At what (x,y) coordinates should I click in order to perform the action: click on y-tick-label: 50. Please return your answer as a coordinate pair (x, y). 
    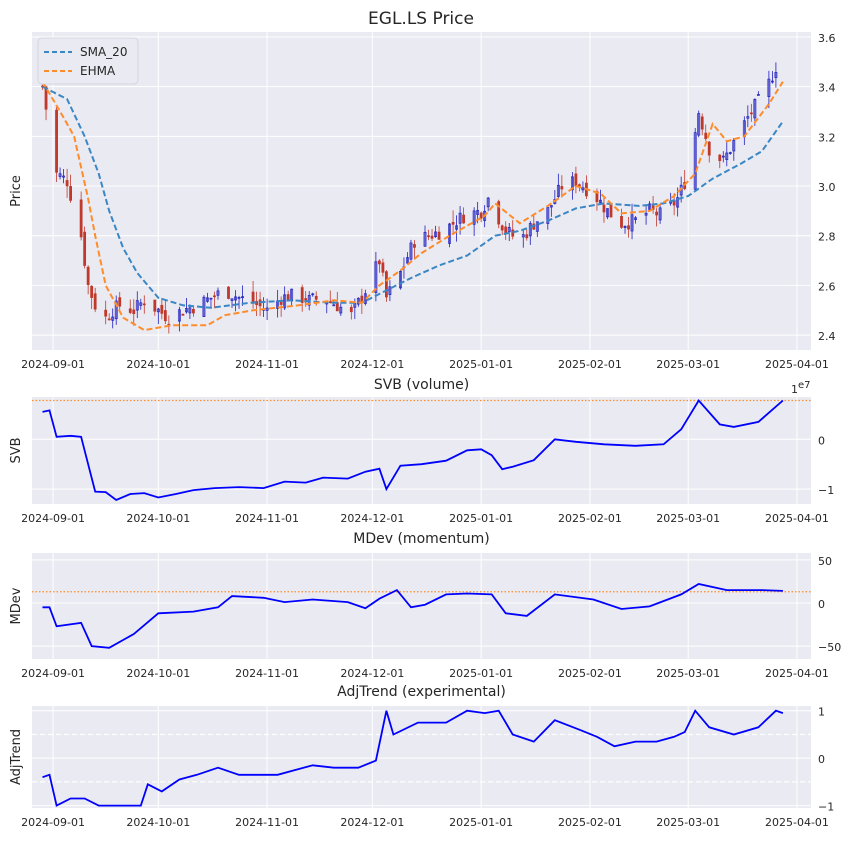
    Looking at the image, I should click on (825, 561).